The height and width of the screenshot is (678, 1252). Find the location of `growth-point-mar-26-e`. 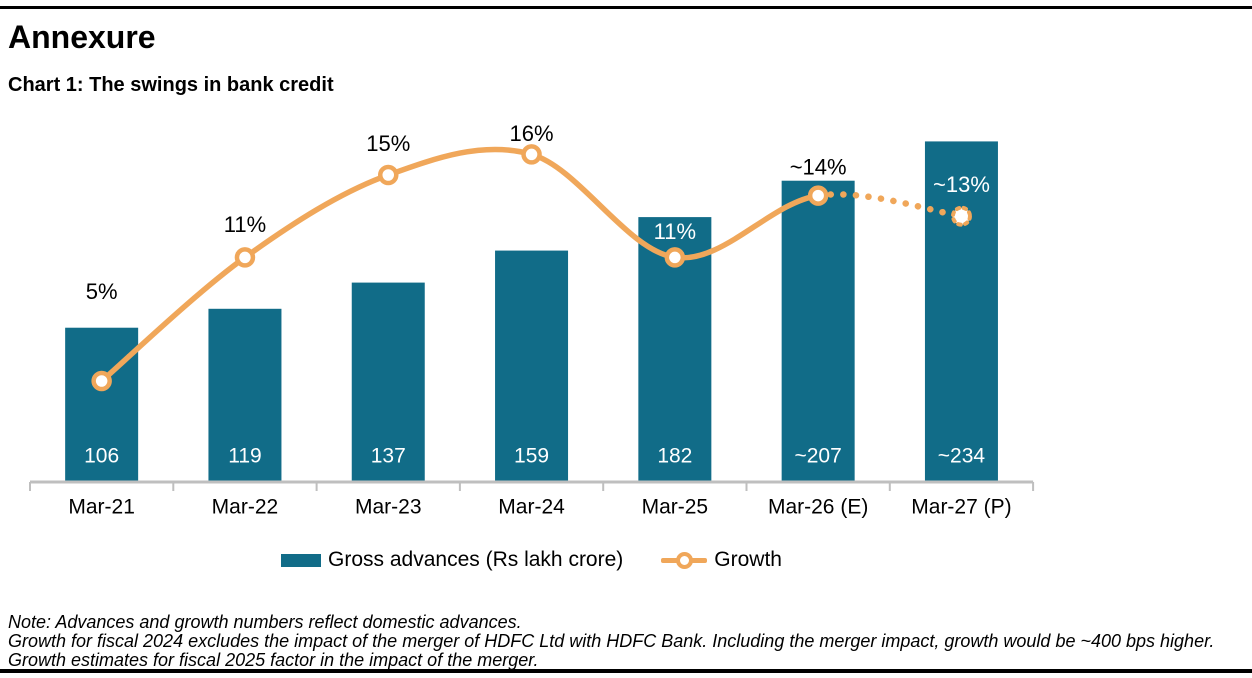

growth-point-mar-26-e is located at coordinates (818, 195).